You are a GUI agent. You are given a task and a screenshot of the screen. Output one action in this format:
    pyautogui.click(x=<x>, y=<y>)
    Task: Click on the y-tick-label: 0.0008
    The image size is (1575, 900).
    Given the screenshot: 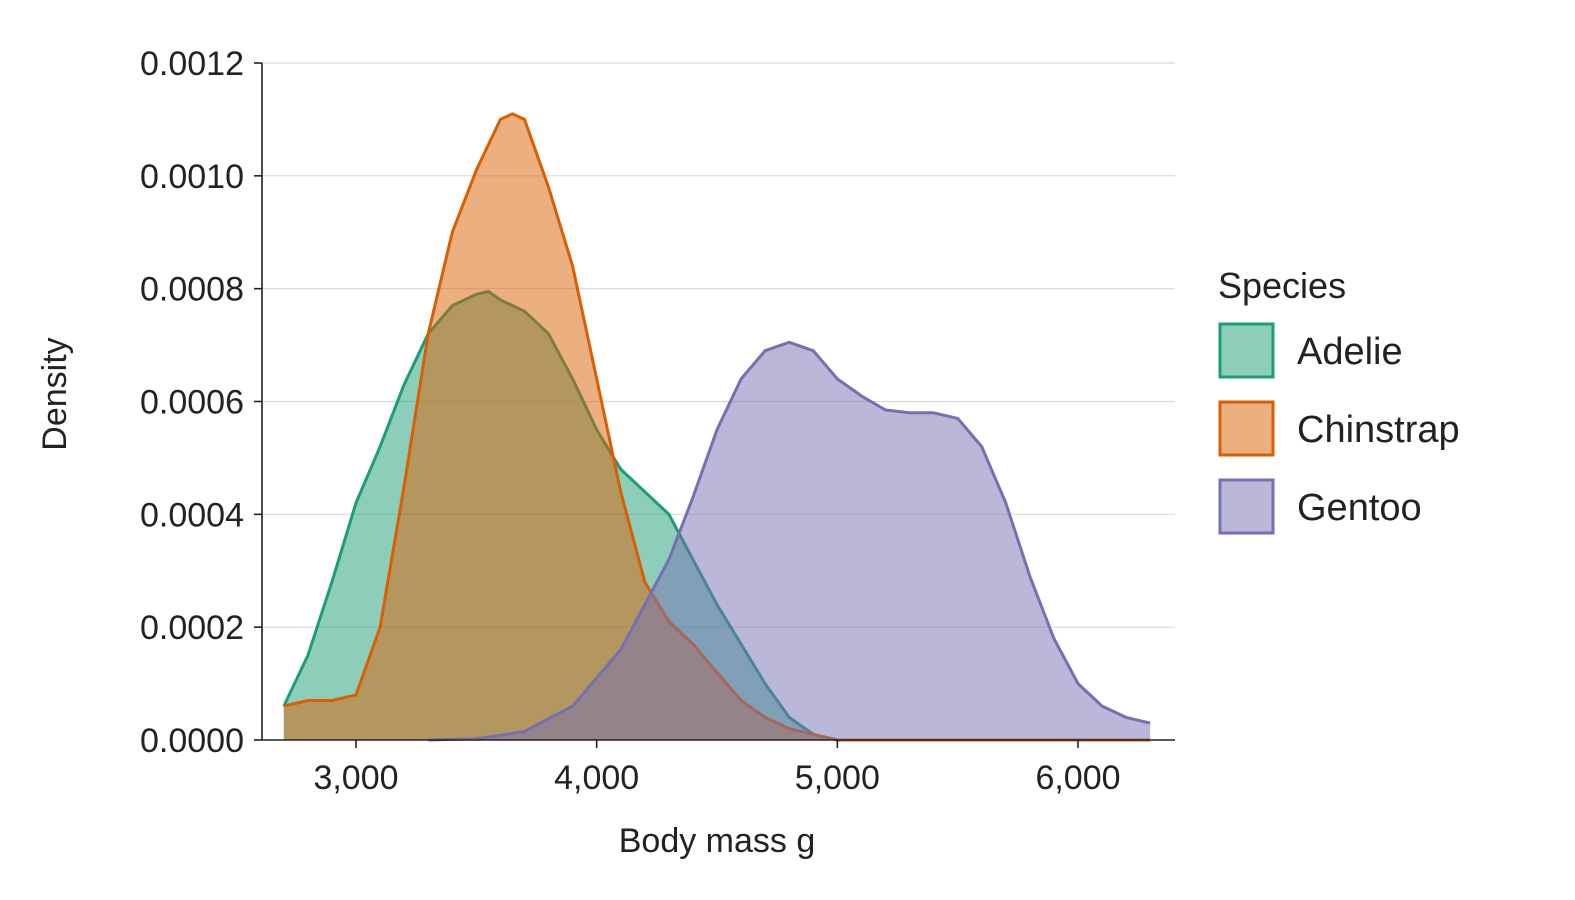 What is the action you would take?
    pyautogui.click(x=192, y=290)
    